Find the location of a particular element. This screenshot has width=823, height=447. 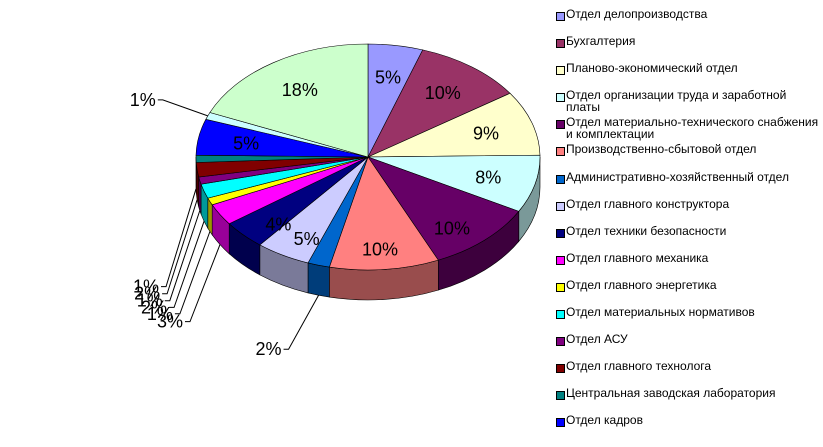

legend-item: Отдел главного механика is located at coordinates (688, 265).